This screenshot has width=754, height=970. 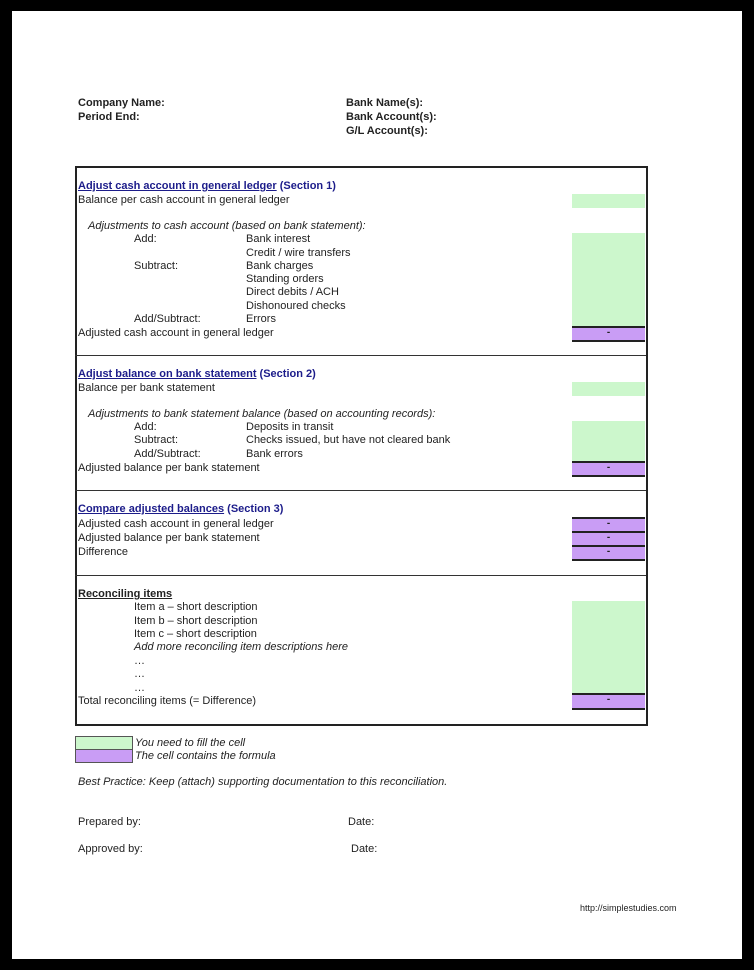 What do you see at coordinates (290, 427) in the screenshot?
I see `section2-item: Deposits in transit` at bounding box center [290, 427].